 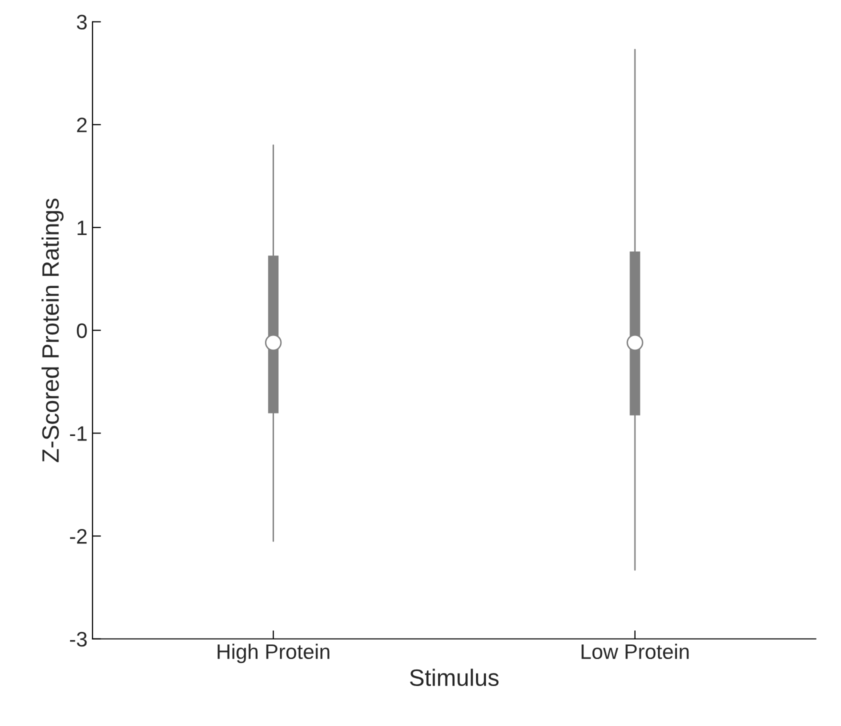 I want to click on y-tick-label: 0, so click(x=81, y=330).